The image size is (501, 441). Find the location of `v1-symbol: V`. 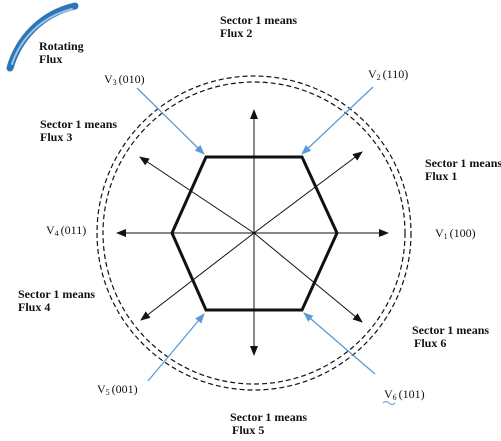

v1-symbol: V is located at coordinates (439, 233).